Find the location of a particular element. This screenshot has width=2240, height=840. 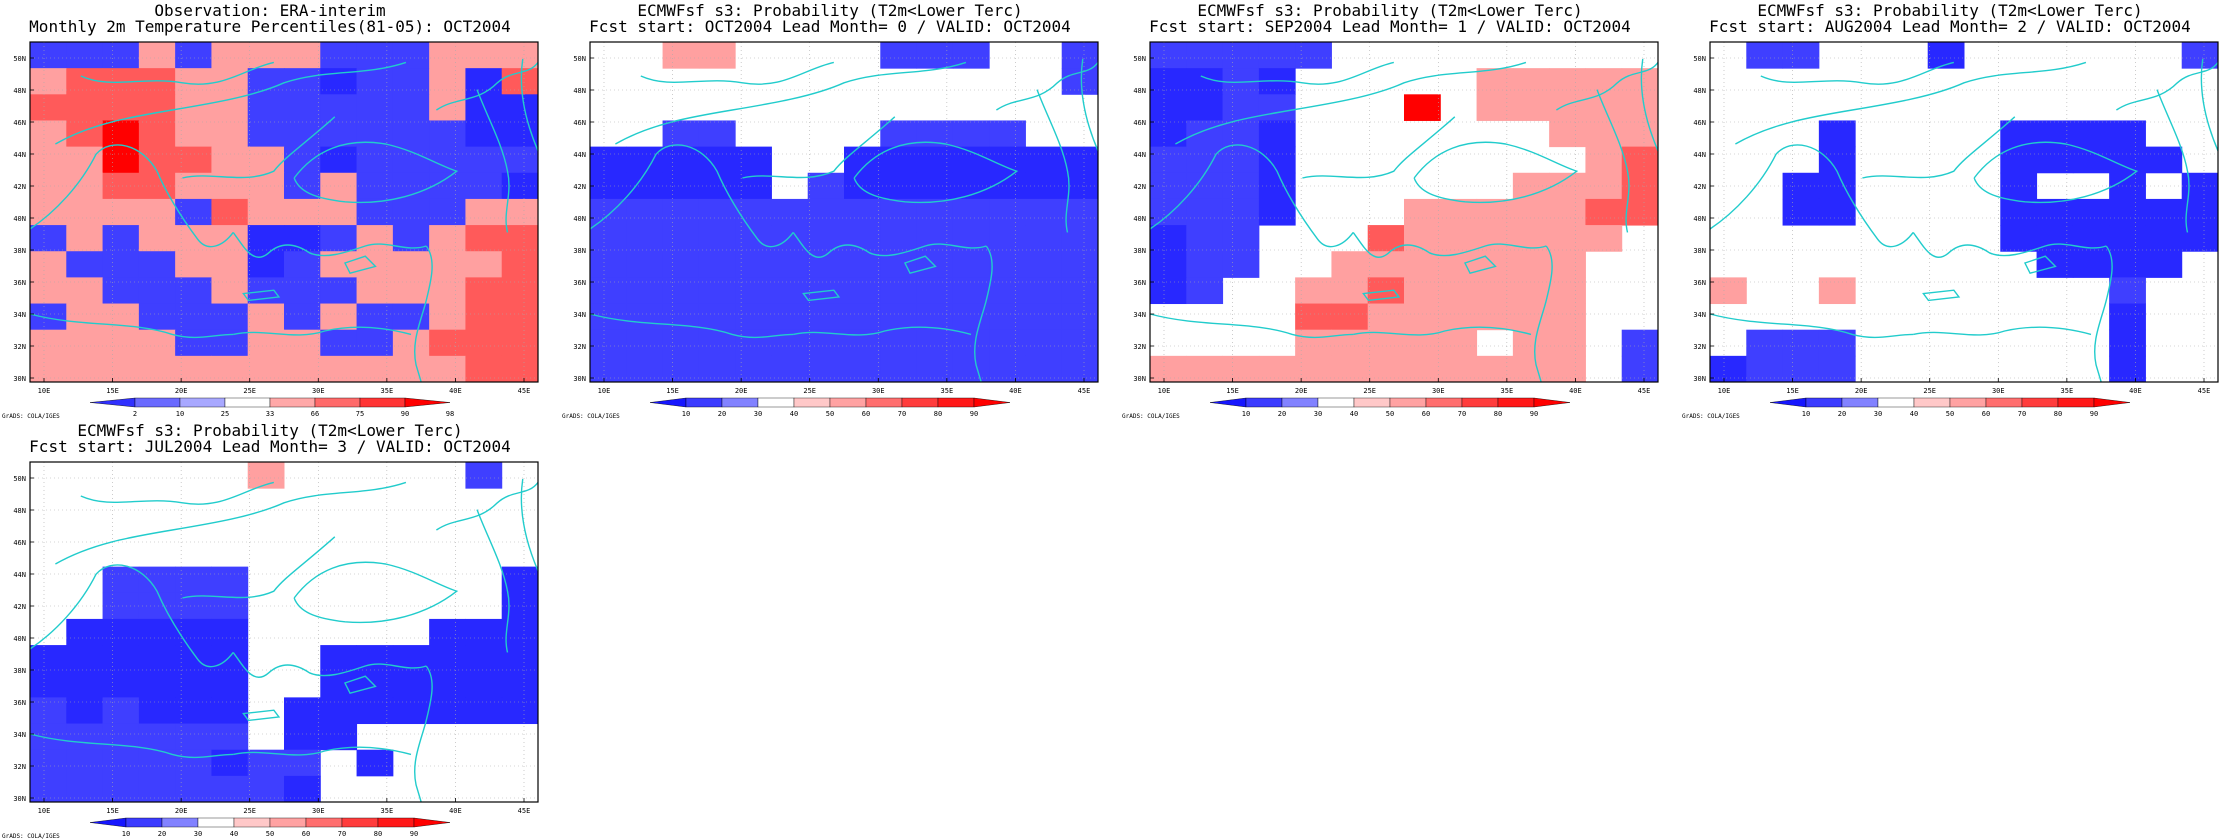

lon-tick-label: 25E is located at coordinates (1929, 391).